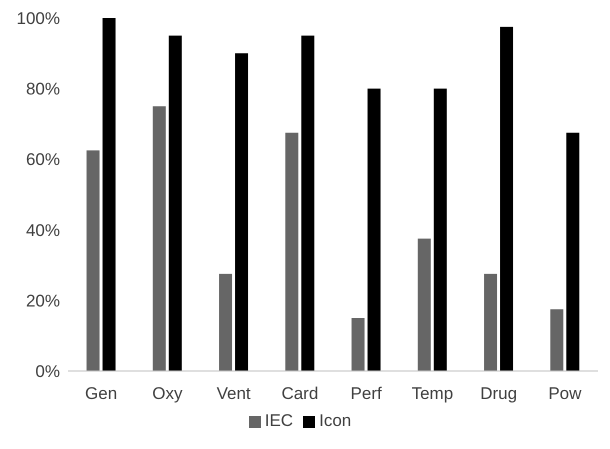 The height and width of the screenshot is (449, 610). I want to click on x-tick-label: Temp, so click(433, 394).